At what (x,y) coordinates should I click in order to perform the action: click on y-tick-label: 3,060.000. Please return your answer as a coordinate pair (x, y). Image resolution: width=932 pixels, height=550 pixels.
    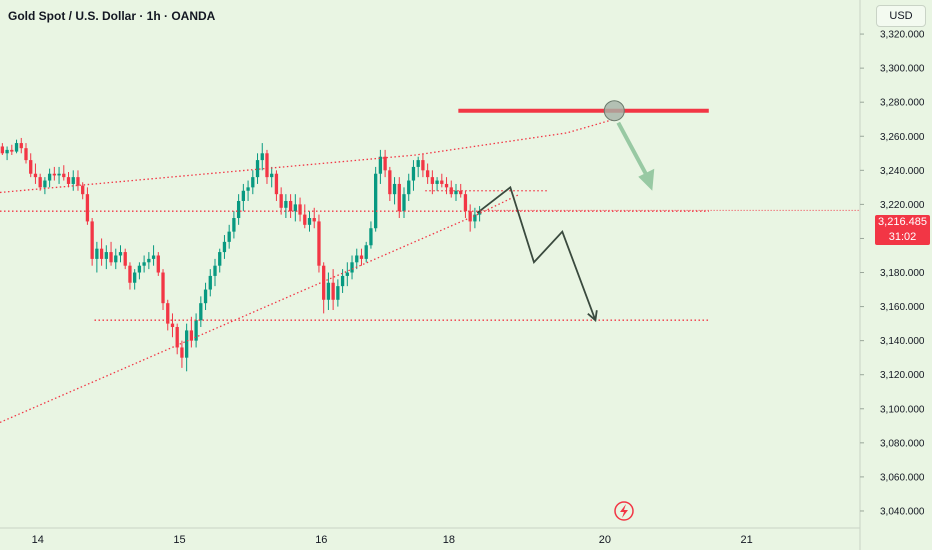
    Looking at the image, I should click on (902, 477).